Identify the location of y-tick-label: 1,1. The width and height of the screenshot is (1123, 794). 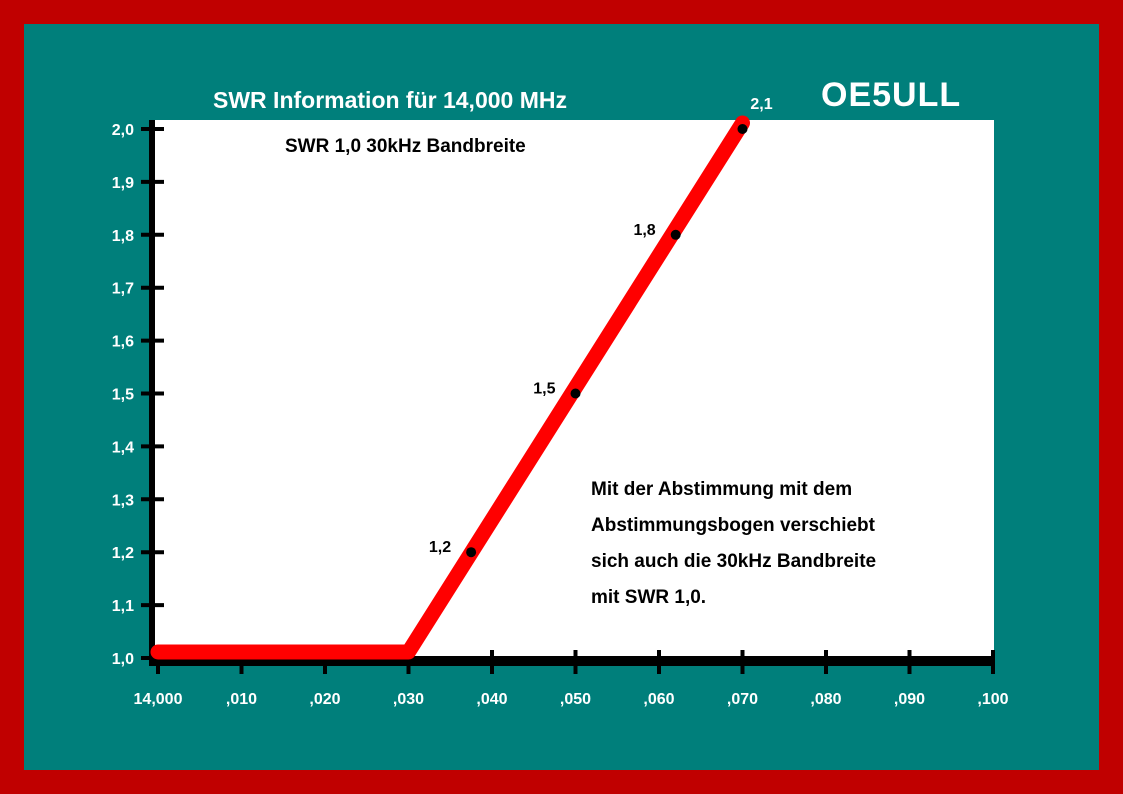
(123, 606).